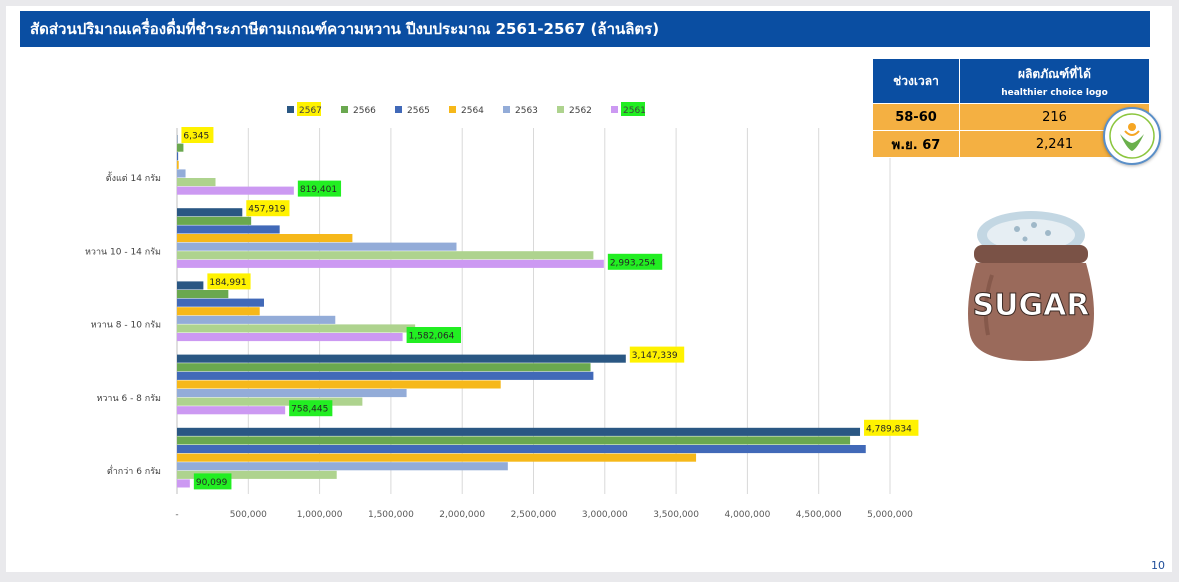  I want to click on healthier-choice-logo, so click(1132, 136).